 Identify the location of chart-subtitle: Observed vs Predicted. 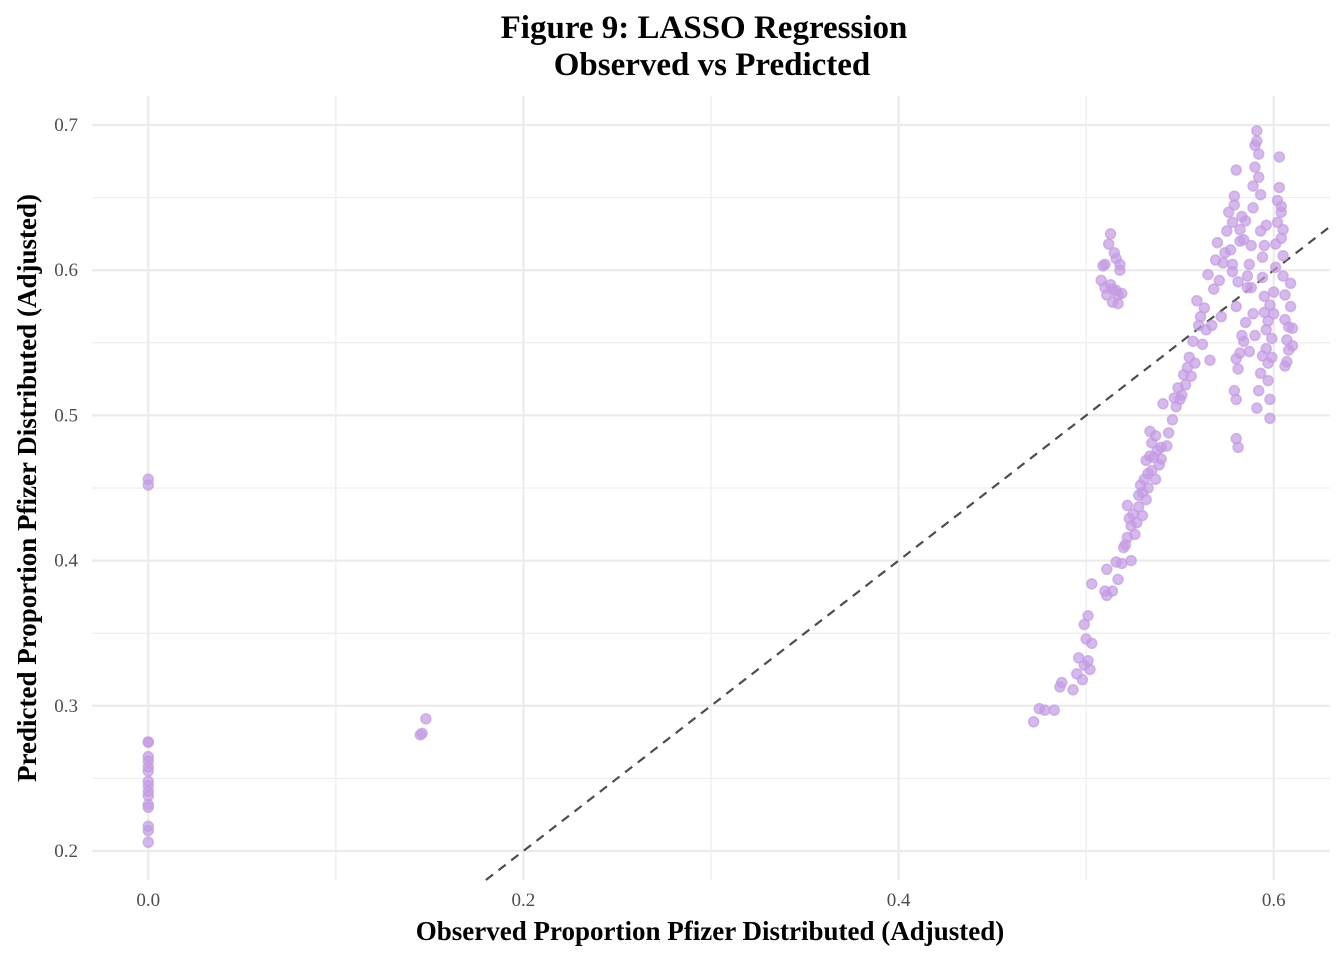
(712, 65).